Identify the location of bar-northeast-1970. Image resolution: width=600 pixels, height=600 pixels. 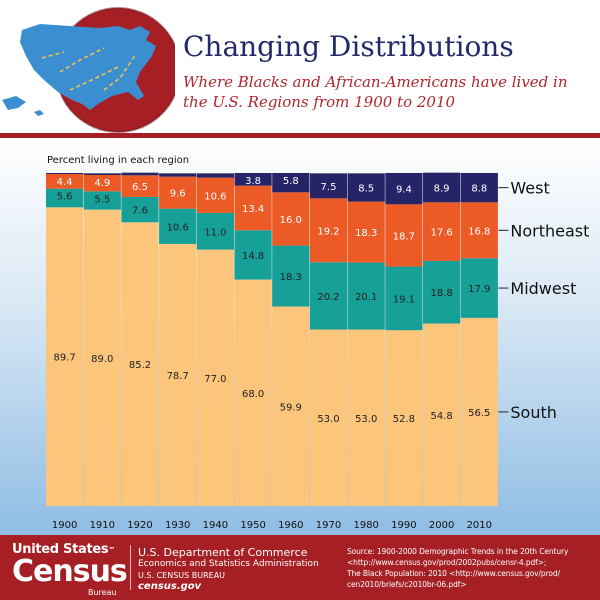
(328, 230).